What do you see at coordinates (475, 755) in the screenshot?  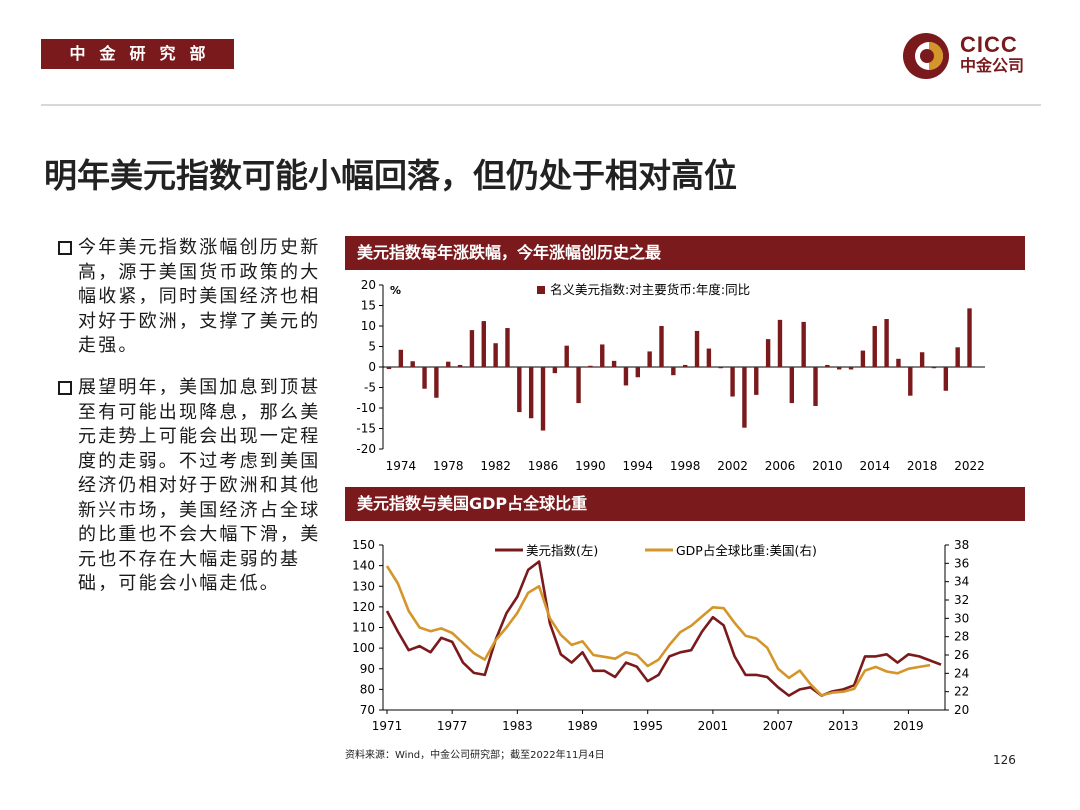 I see `source-note: 资料来源：Wind，中金公司研究部；截至2022年11月4日` at bounding box center [475, 755].